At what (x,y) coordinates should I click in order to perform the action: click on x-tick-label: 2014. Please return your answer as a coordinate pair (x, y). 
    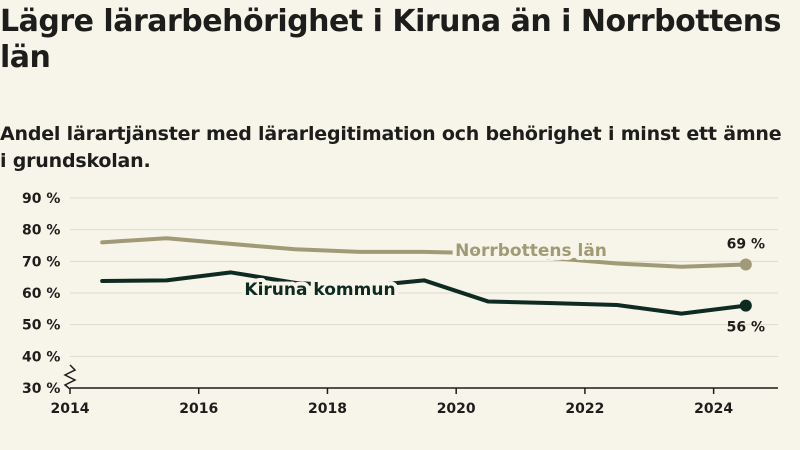
    Looking at the image, I should click on (70, 409).